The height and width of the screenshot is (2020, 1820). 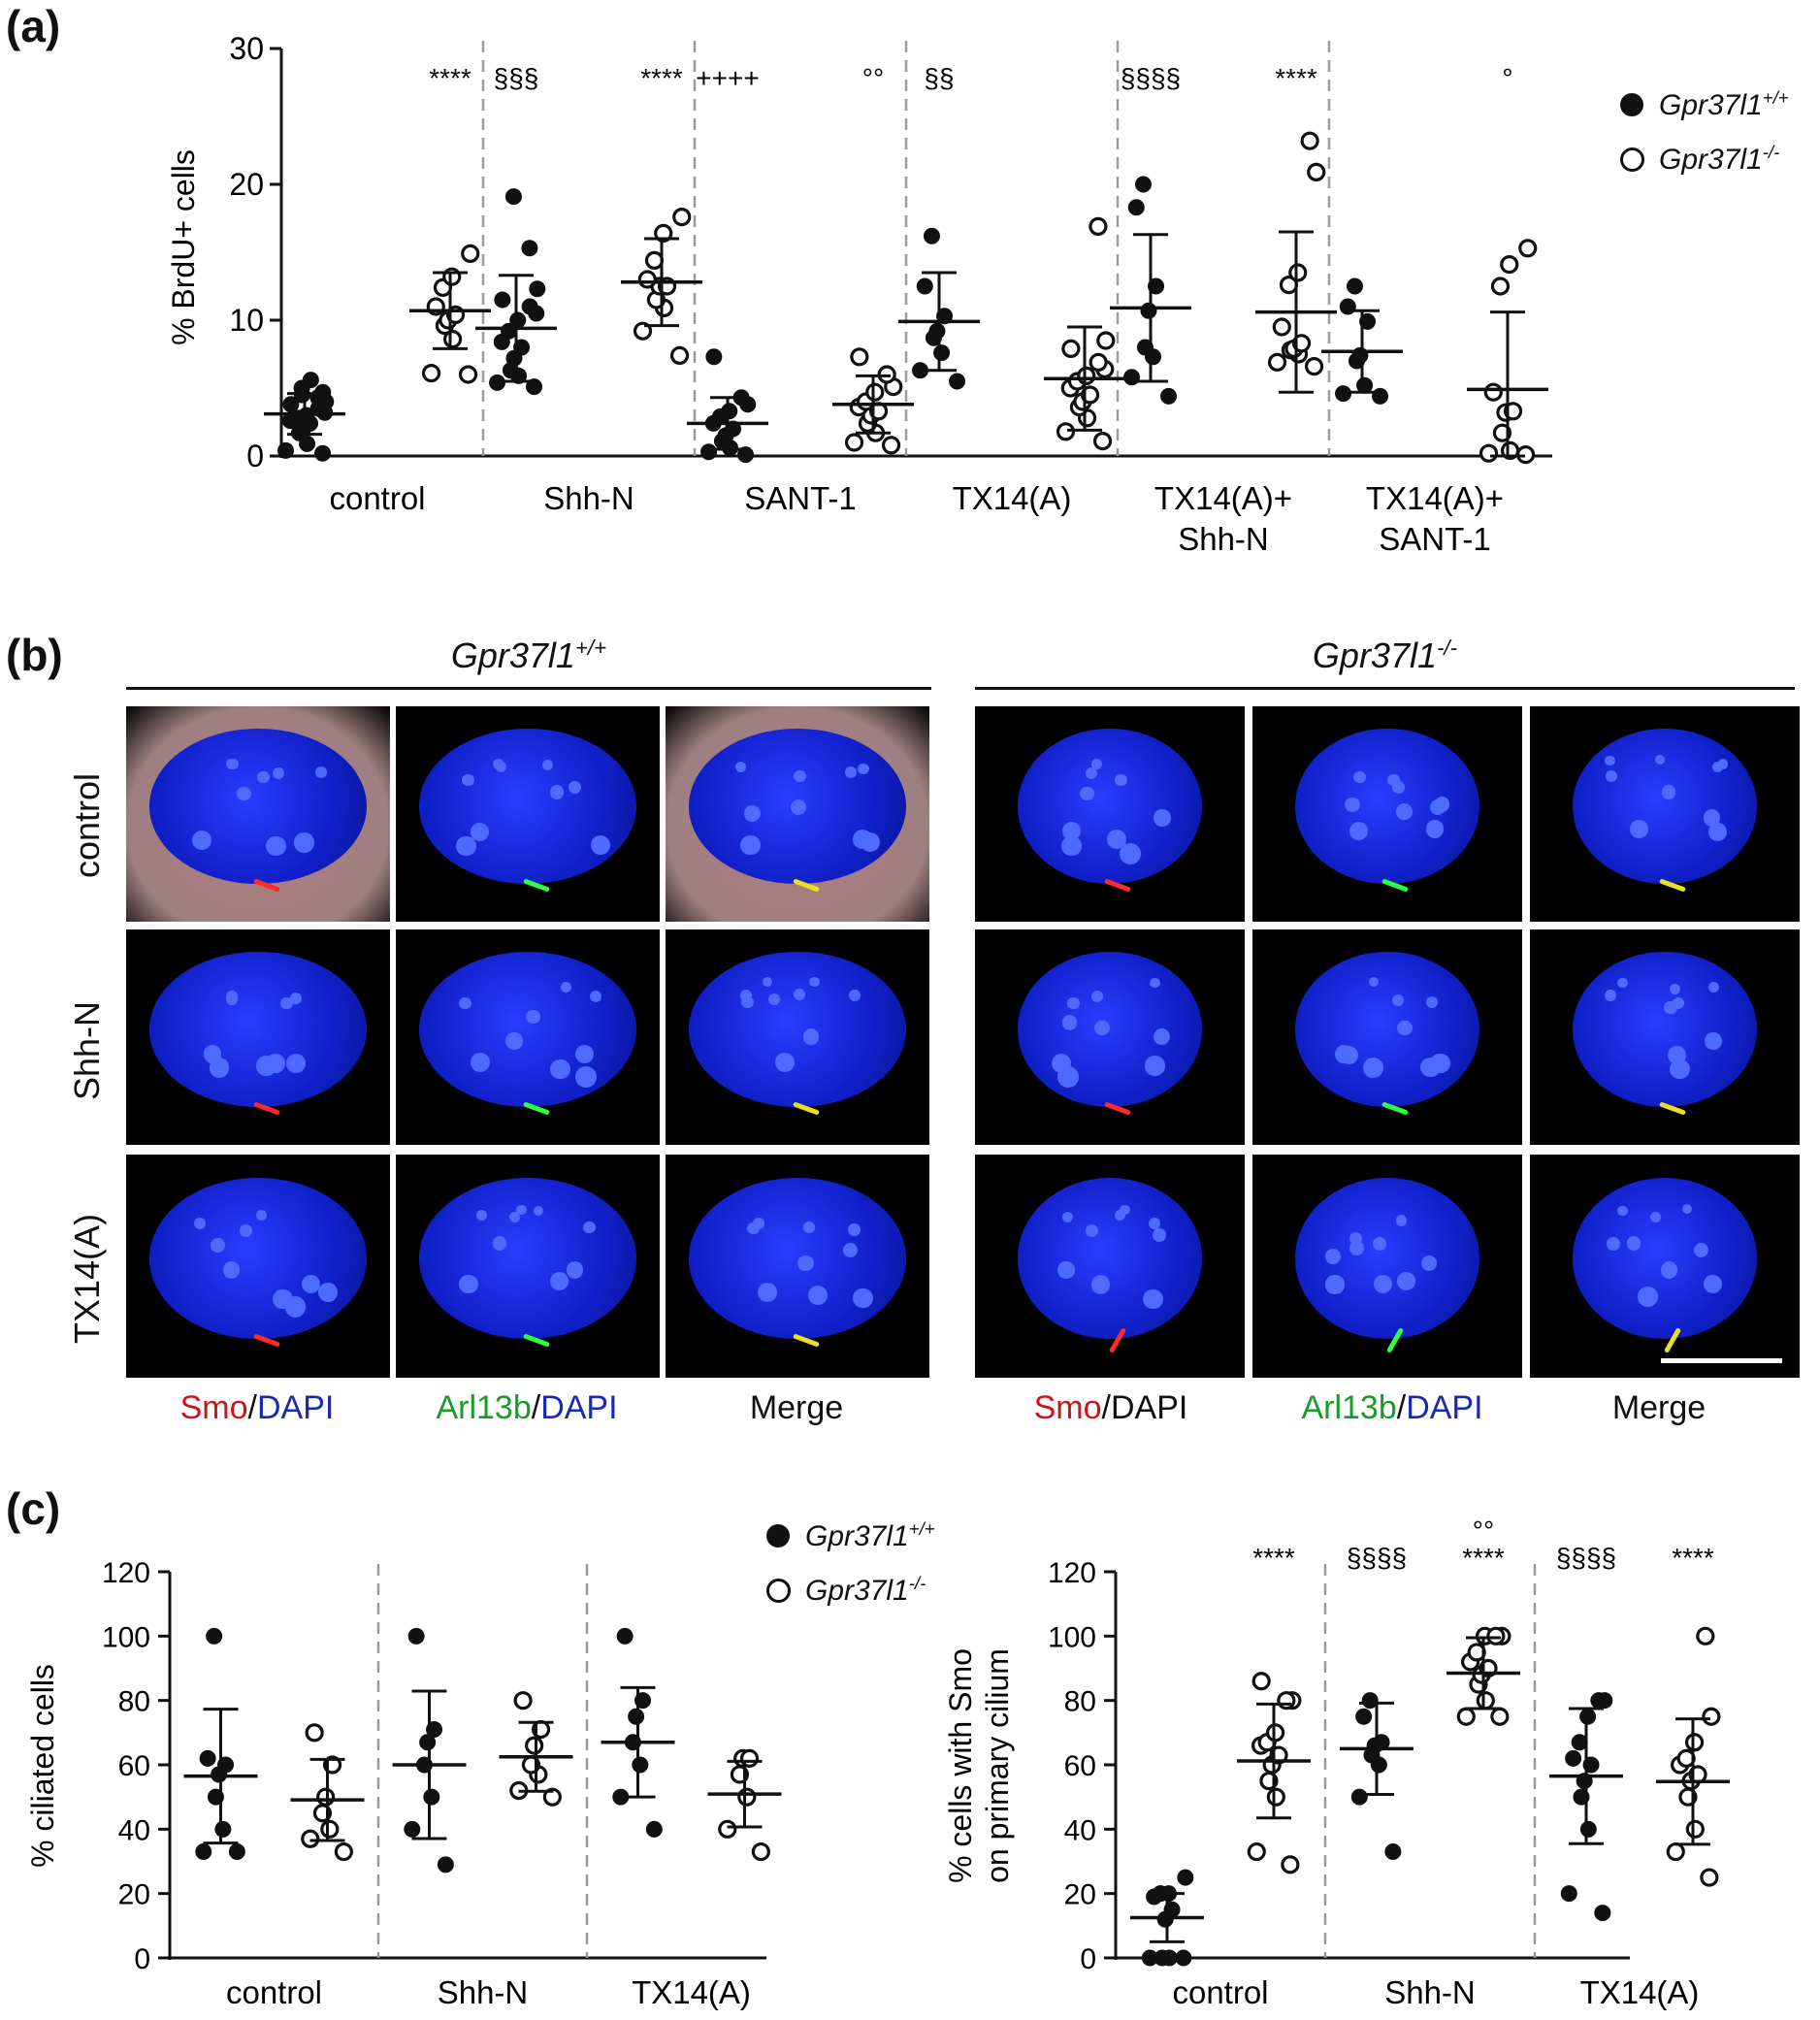 What do you see at coordinates (528, 688) in the screenshot?
I see `panel-b-wt-rule` at bounding box center [528, 688].